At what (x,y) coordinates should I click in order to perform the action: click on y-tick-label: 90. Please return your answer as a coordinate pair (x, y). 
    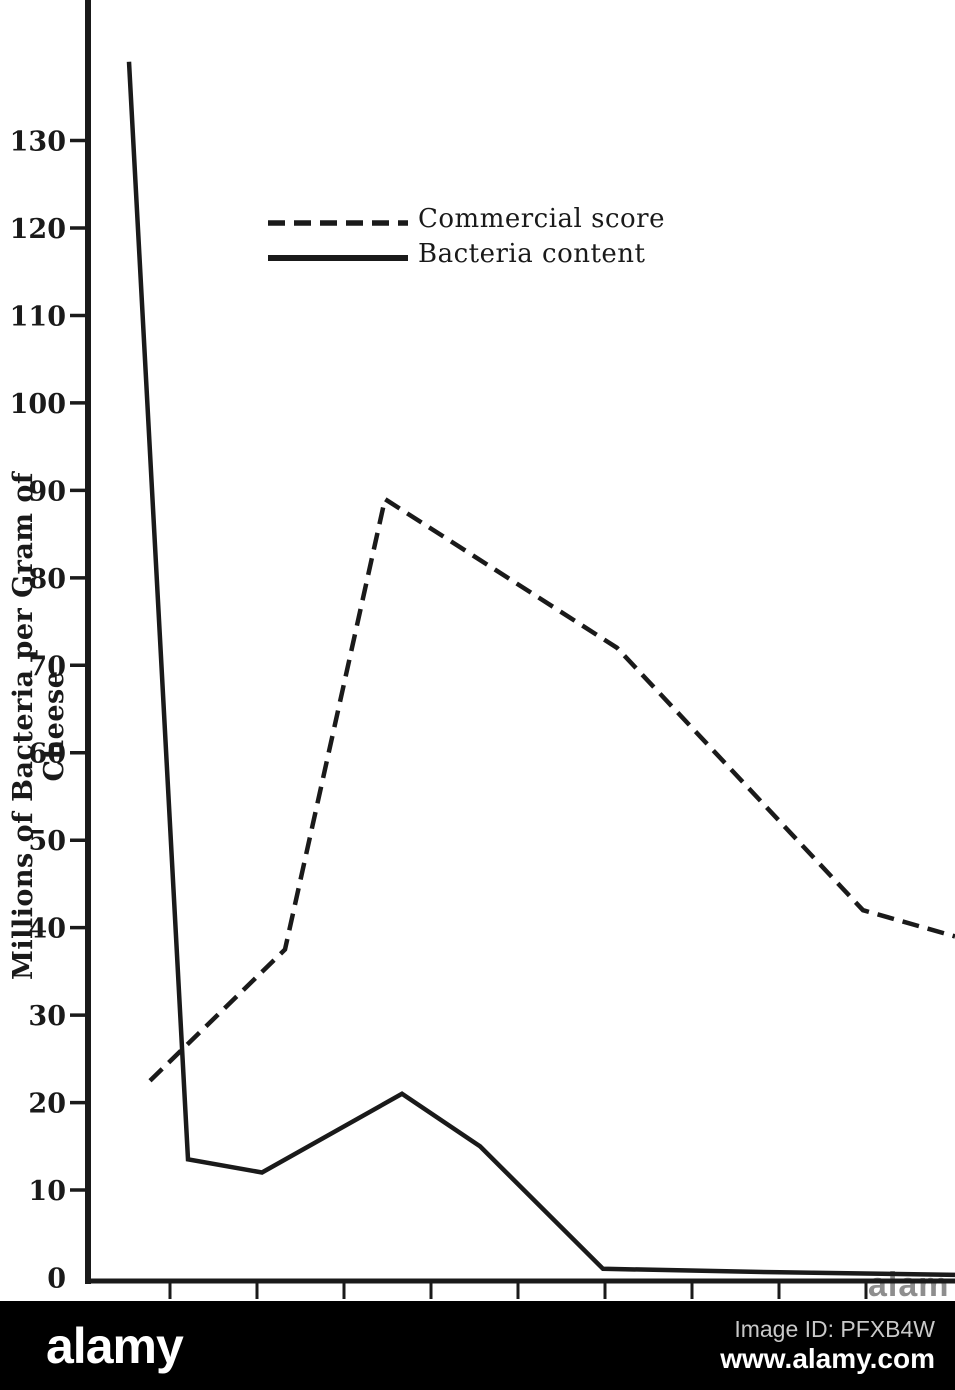
    Looking at the image, I should click on (47, 491).